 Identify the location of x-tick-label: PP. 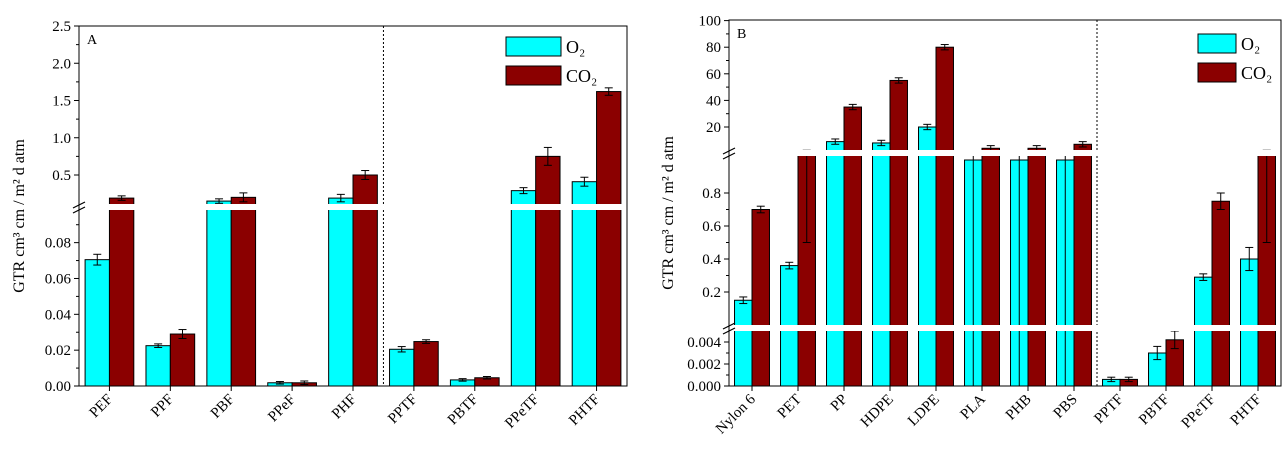
(839, 403).